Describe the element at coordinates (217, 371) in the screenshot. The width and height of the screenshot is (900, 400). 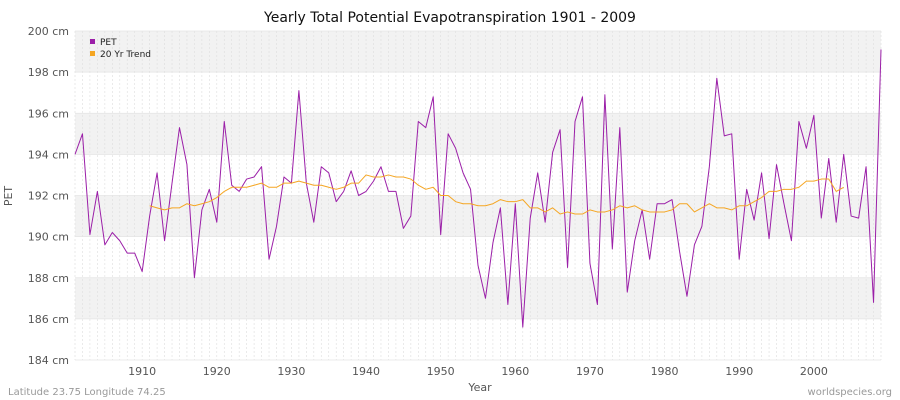
I see `x-tick-label: 1920` at that location.